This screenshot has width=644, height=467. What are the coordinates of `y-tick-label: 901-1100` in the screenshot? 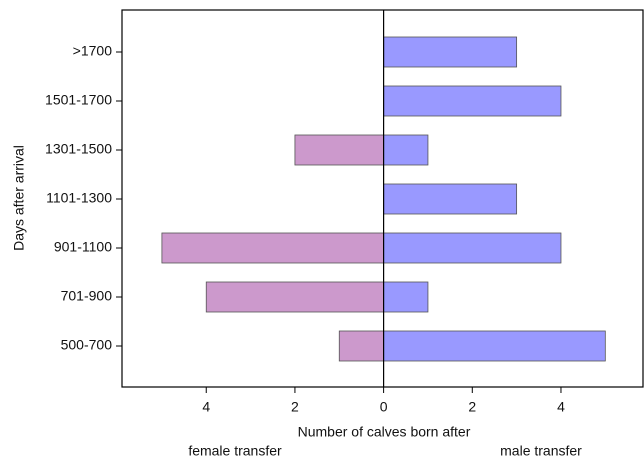 It's located at (83, 247).